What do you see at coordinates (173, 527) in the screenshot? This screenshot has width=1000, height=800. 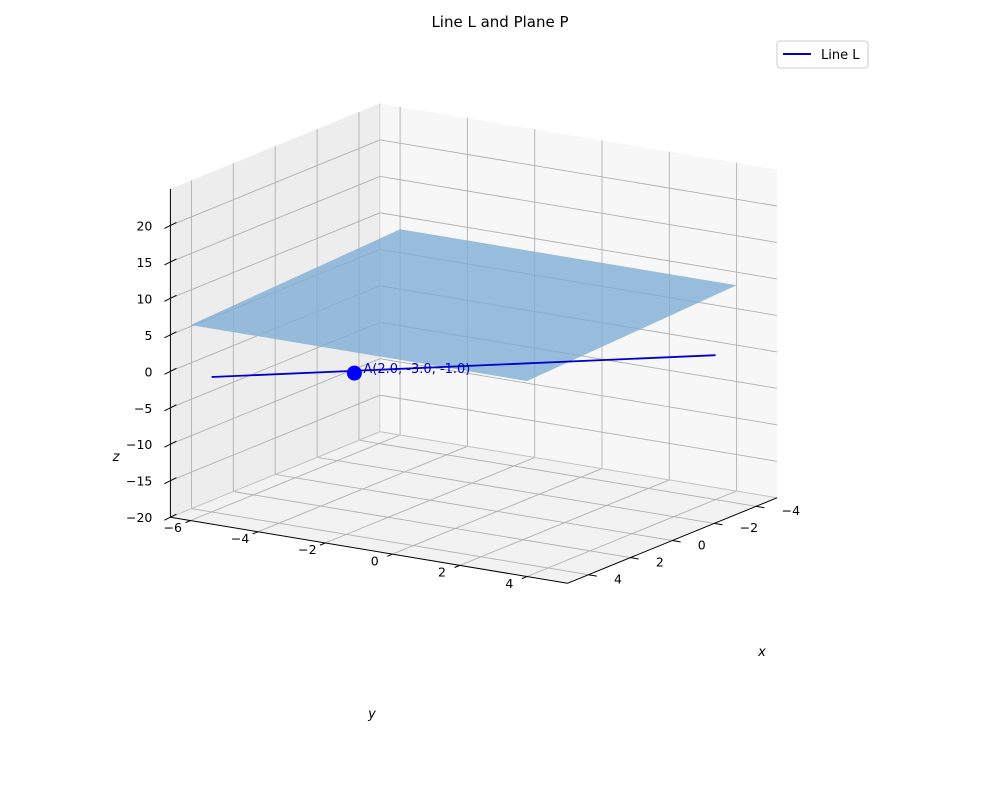 I see `y-tick-label: −6` at bounding box center [173, 527].